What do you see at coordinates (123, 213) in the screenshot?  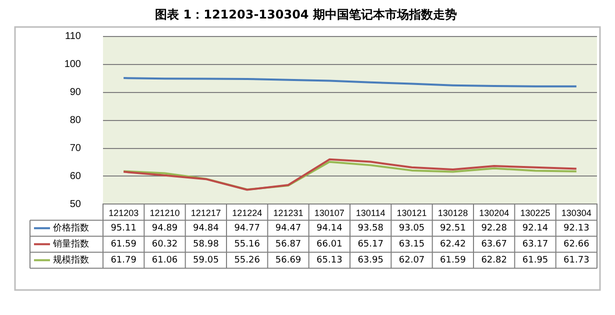 I see `x-tick-label: 121203` at bounding box center [123, 213].